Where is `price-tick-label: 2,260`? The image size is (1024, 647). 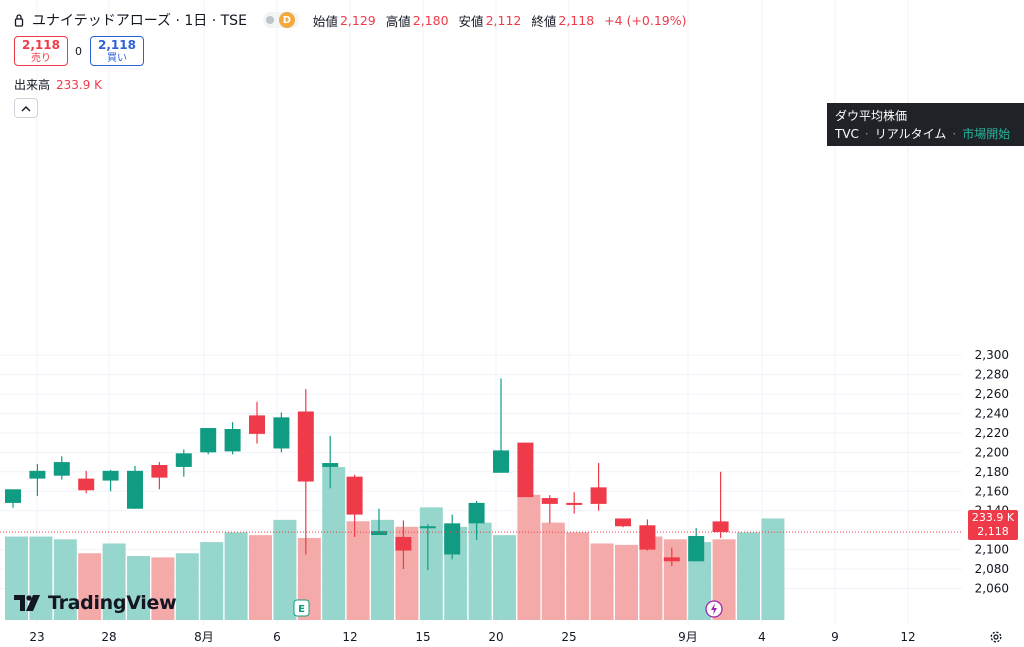
price-tick-label: 2,260 is located at coordinates (992, 394).